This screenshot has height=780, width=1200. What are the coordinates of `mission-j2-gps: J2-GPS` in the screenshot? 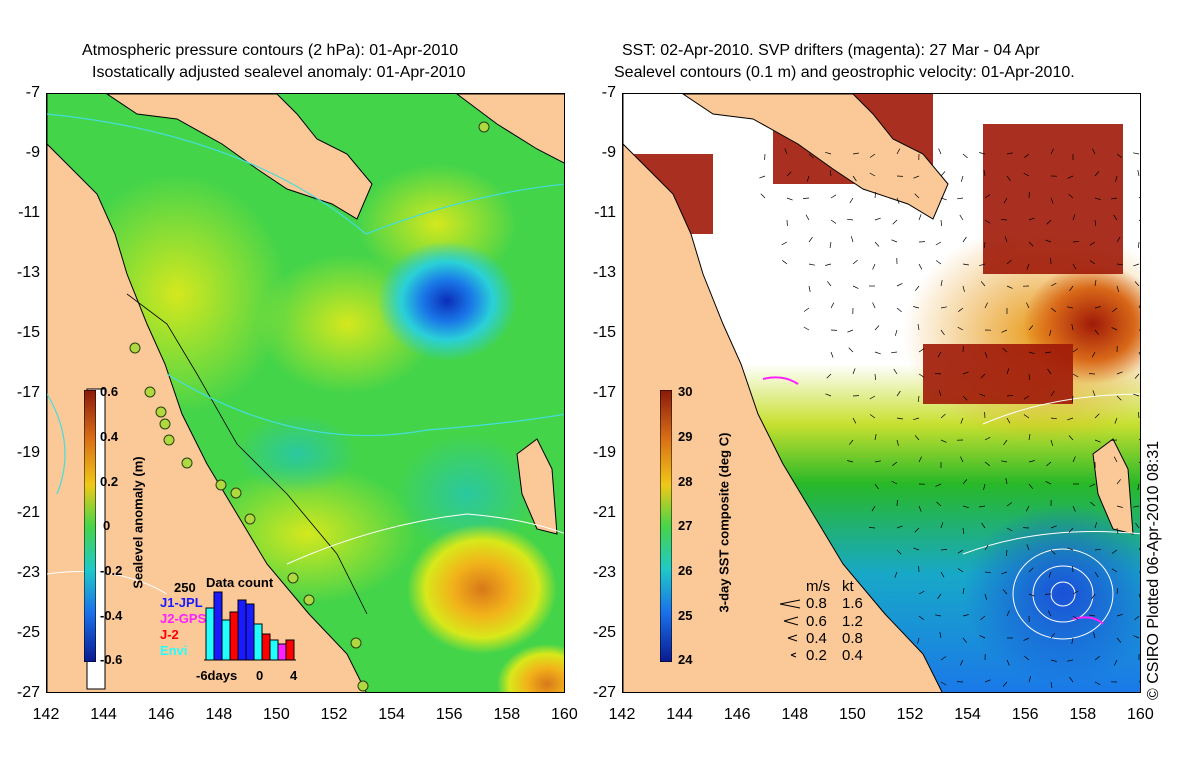 It's located at (183, 618).